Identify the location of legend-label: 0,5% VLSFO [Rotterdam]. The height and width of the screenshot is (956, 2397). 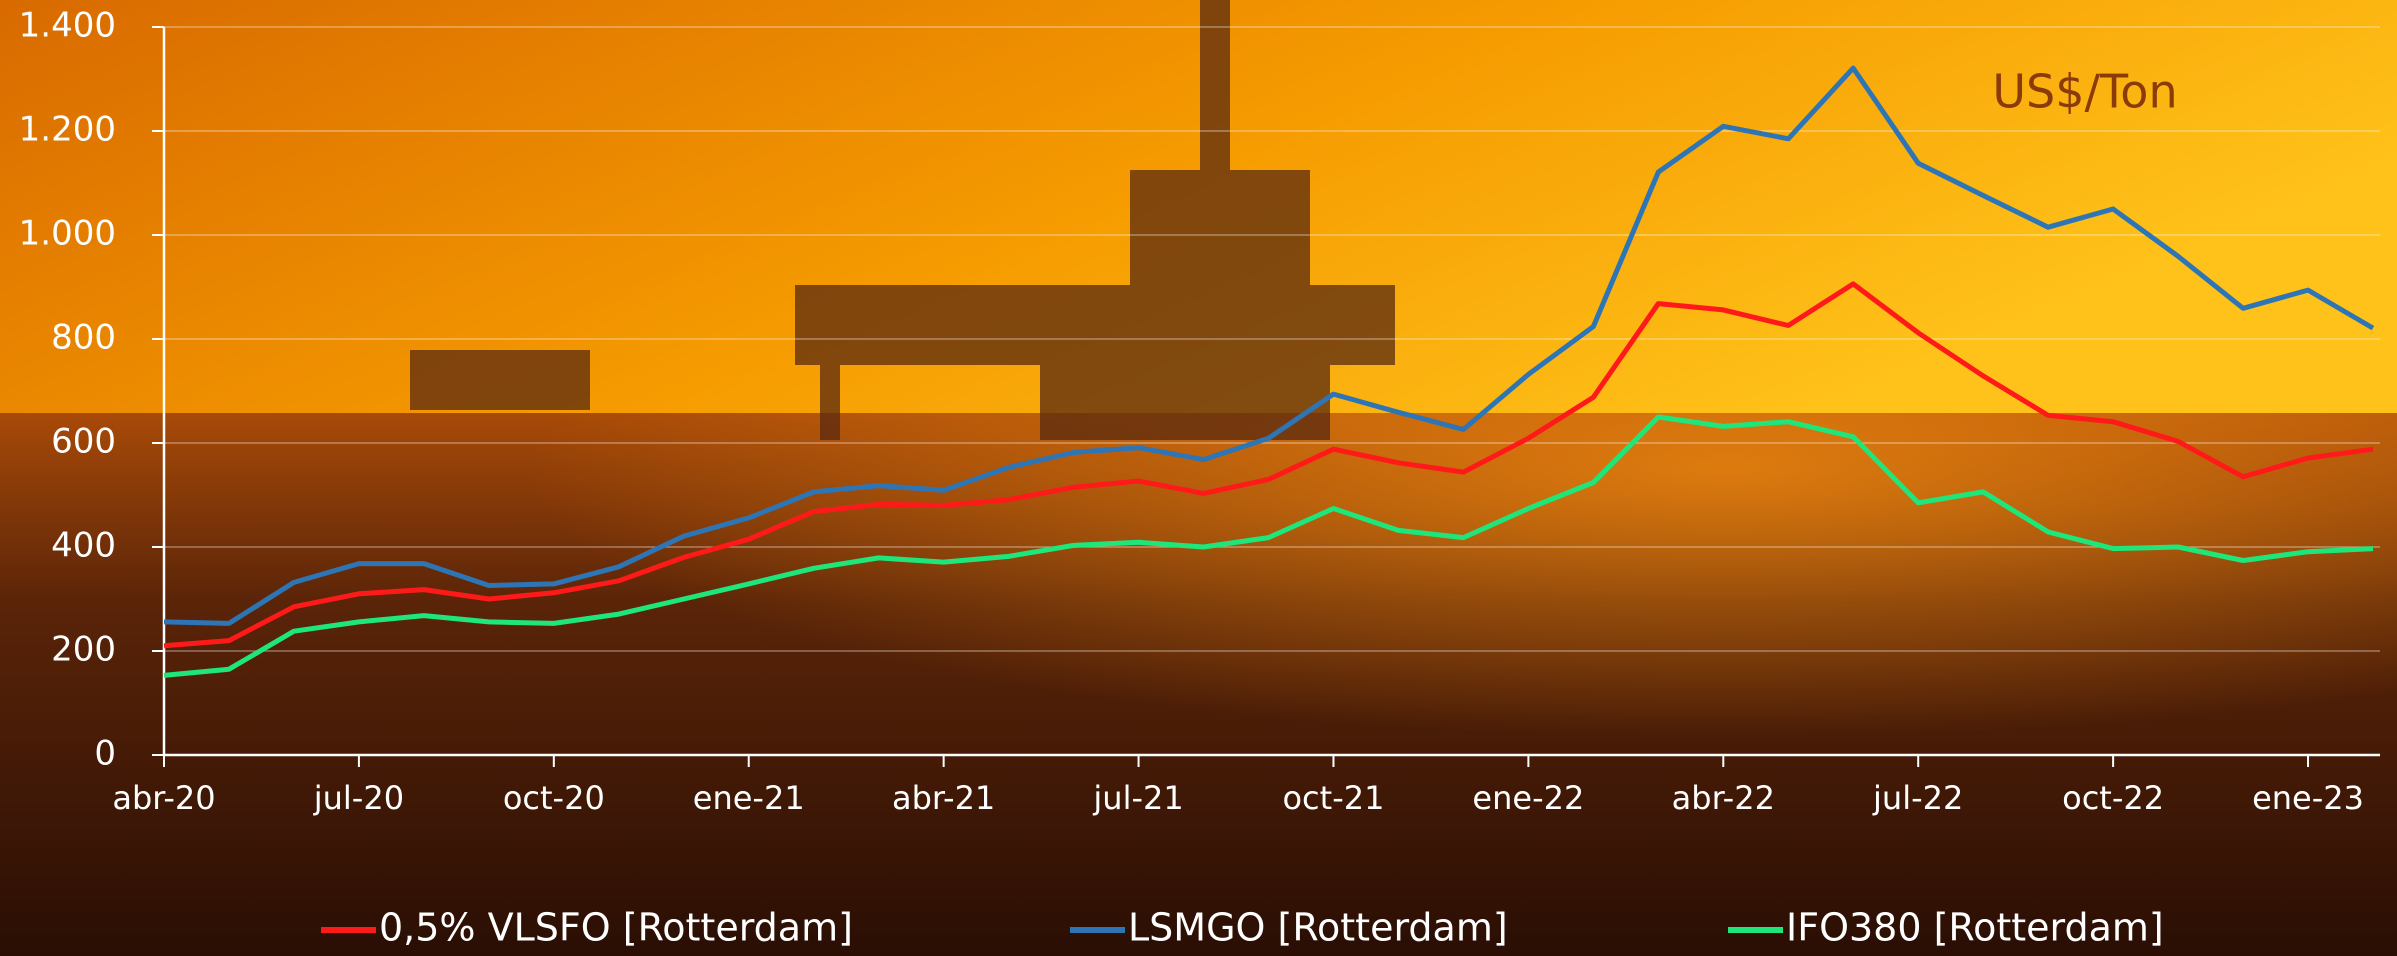
(616, 928).